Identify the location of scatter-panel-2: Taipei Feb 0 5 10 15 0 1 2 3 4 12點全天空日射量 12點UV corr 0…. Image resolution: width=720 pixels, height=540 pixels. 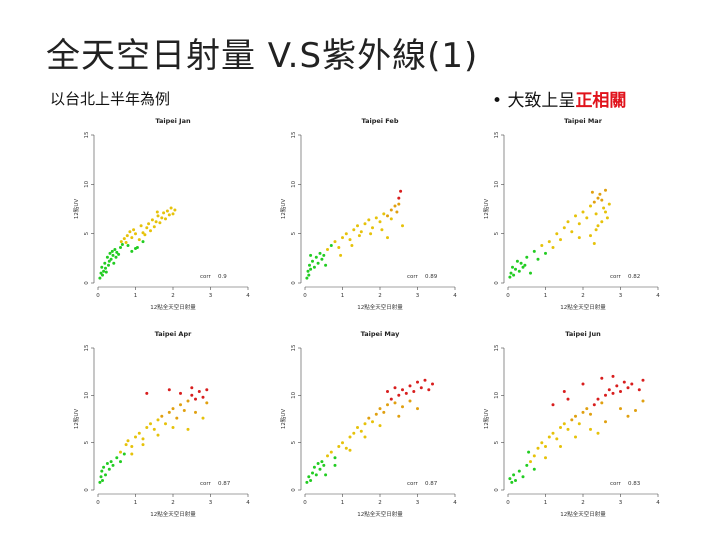
(368, 214).